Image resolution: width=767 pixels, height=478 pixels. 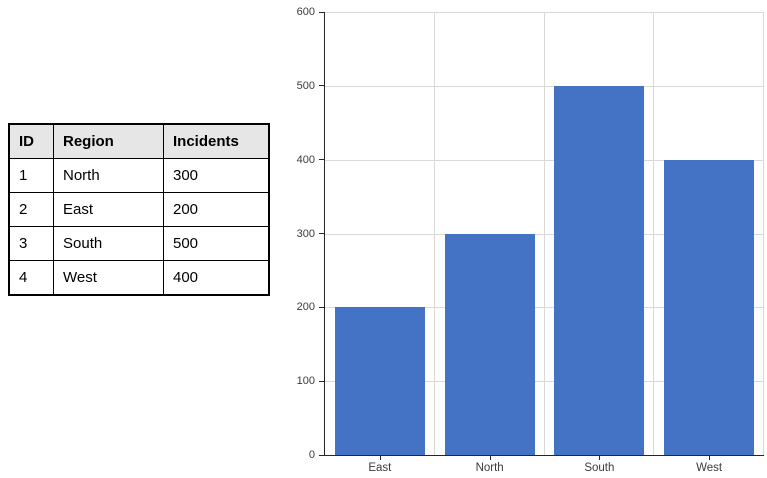 I want to click on cell-region: West, so click(x=108, y=278).